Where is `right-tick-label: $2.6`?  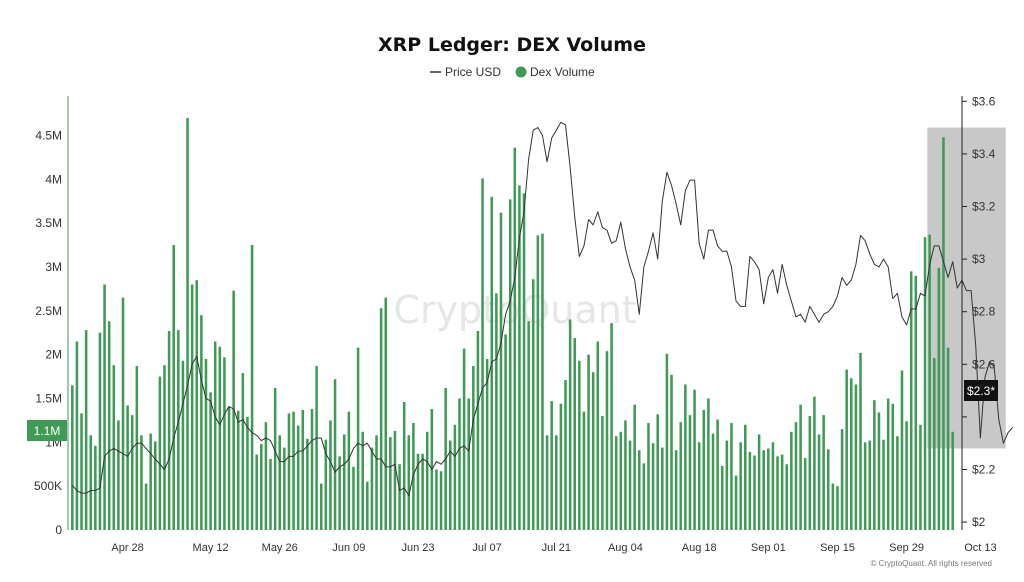 right-tick-label: $2.6 is located at coordinates (984, 364).